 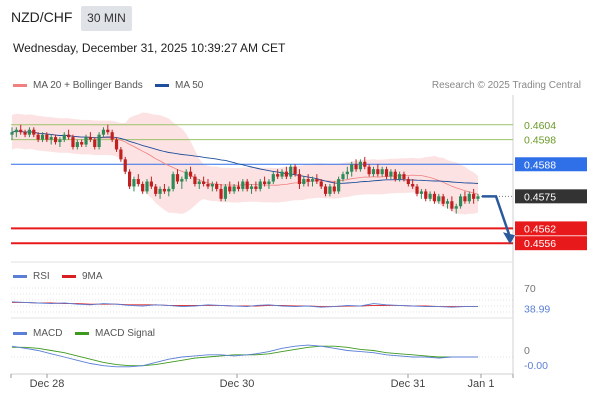 What do you see at coordinates (540, 229) in the screenshot?
I see `level-label-0.4562: 0.4562` at bounding box center [540, 229].